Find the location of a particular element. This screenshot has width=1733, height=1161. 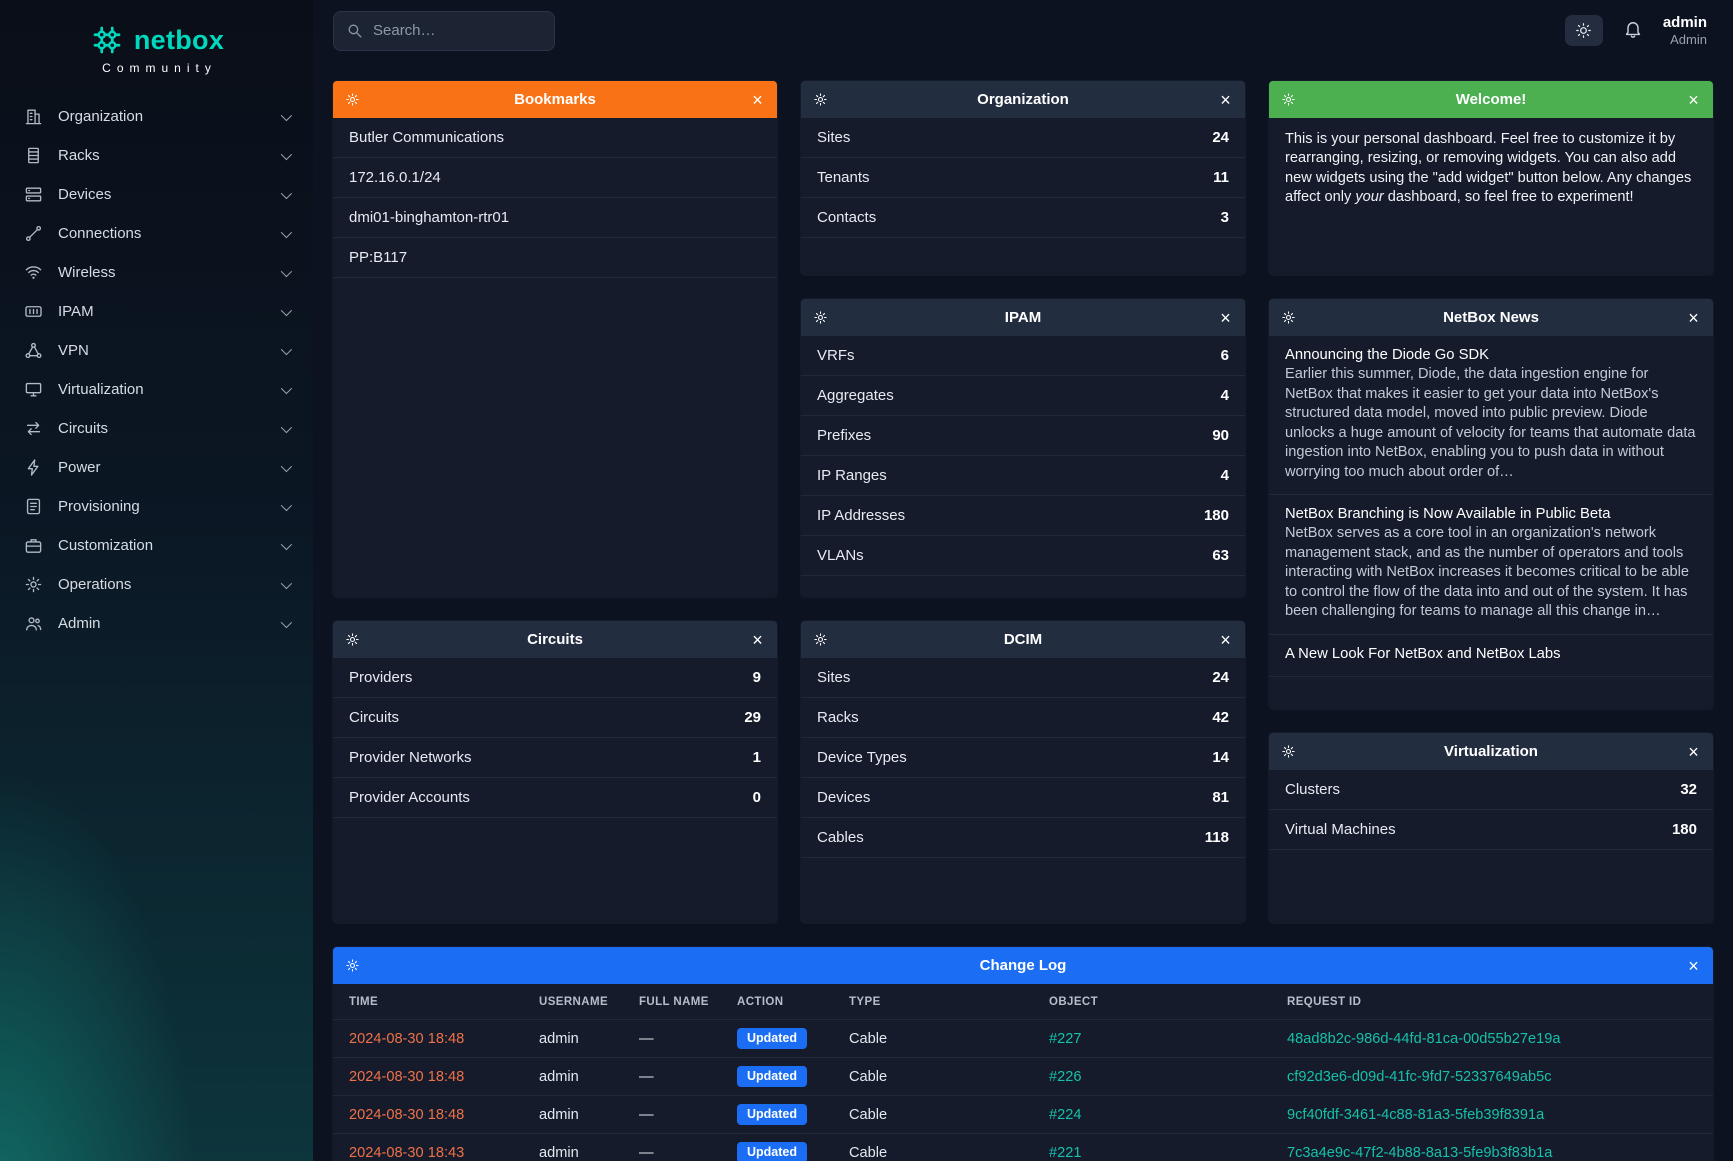

stat-label: Devices is located at coordinates (844, 797).